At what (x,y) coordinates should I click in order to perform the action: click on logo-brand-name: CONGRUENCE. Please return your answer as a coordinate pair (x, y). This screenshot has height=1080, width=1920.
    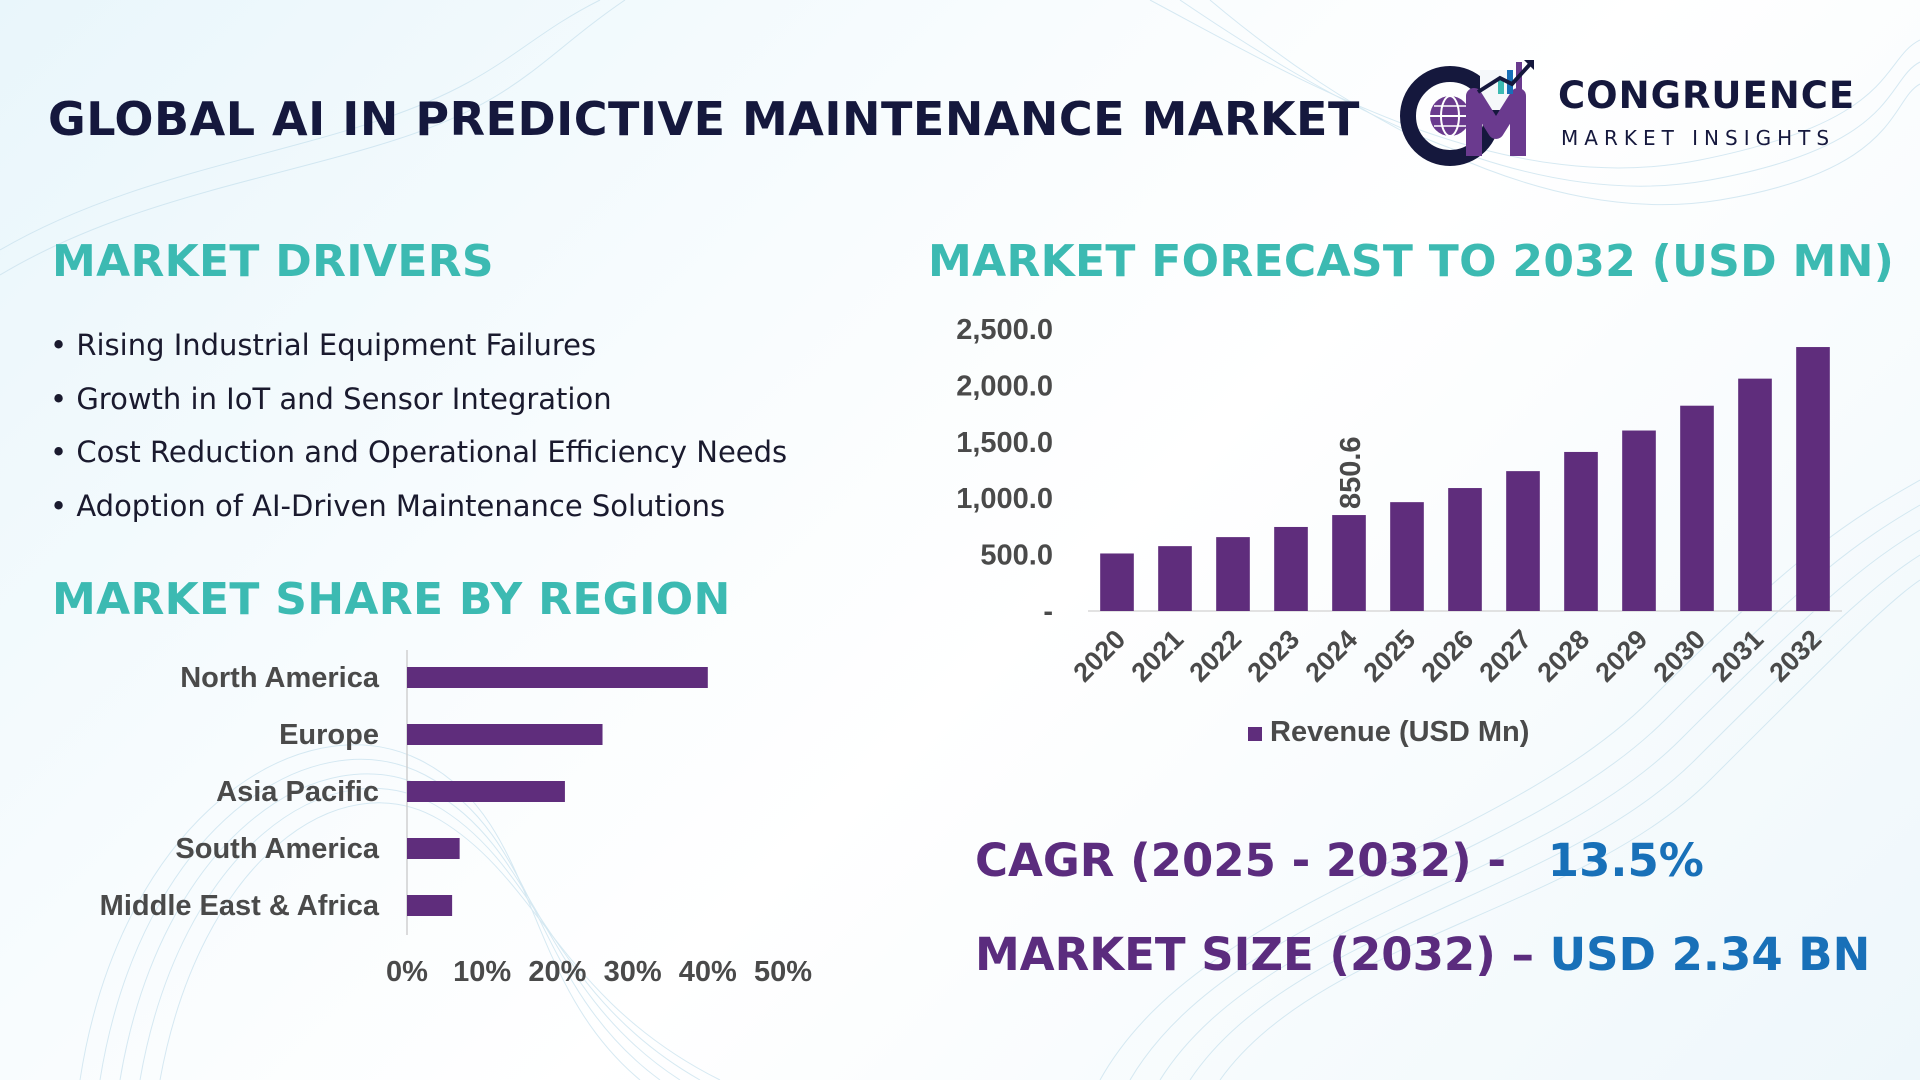
    Looking at the image, I should click on (1707, 95).